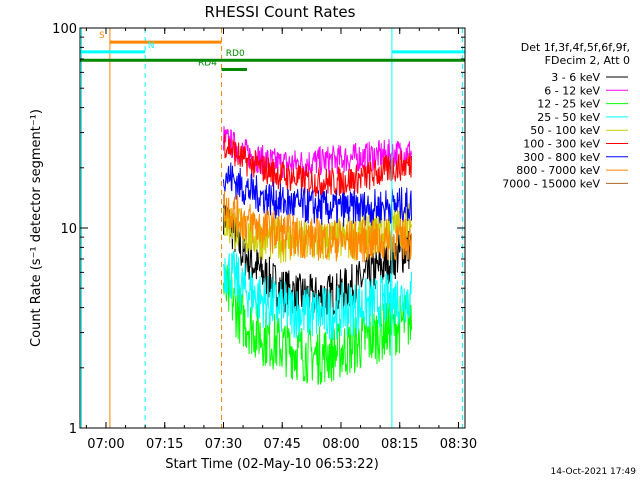  I want to click on x-tick-label-0: 07:00, so click(105, 444).